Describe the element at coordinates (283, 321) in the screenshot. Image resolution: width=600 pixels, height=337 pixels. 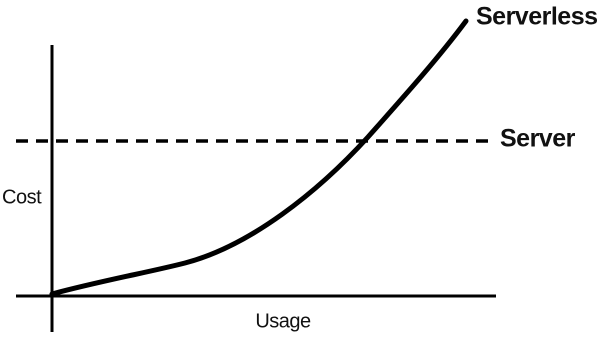
I see `x-axis-title: Usage` at that location.